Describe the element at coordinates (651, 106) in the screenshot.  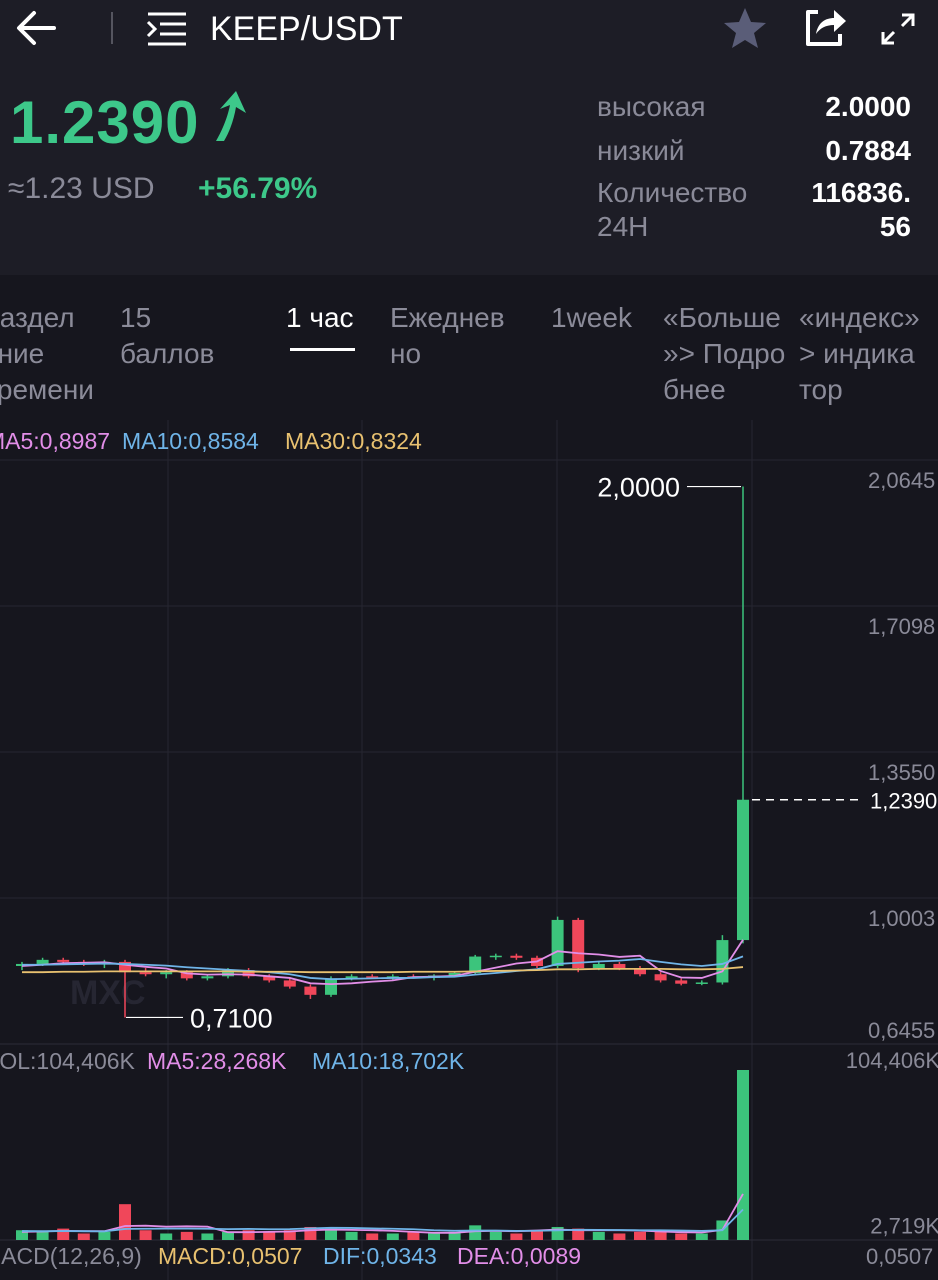
I see `stat-label-line: высокая` at that location.